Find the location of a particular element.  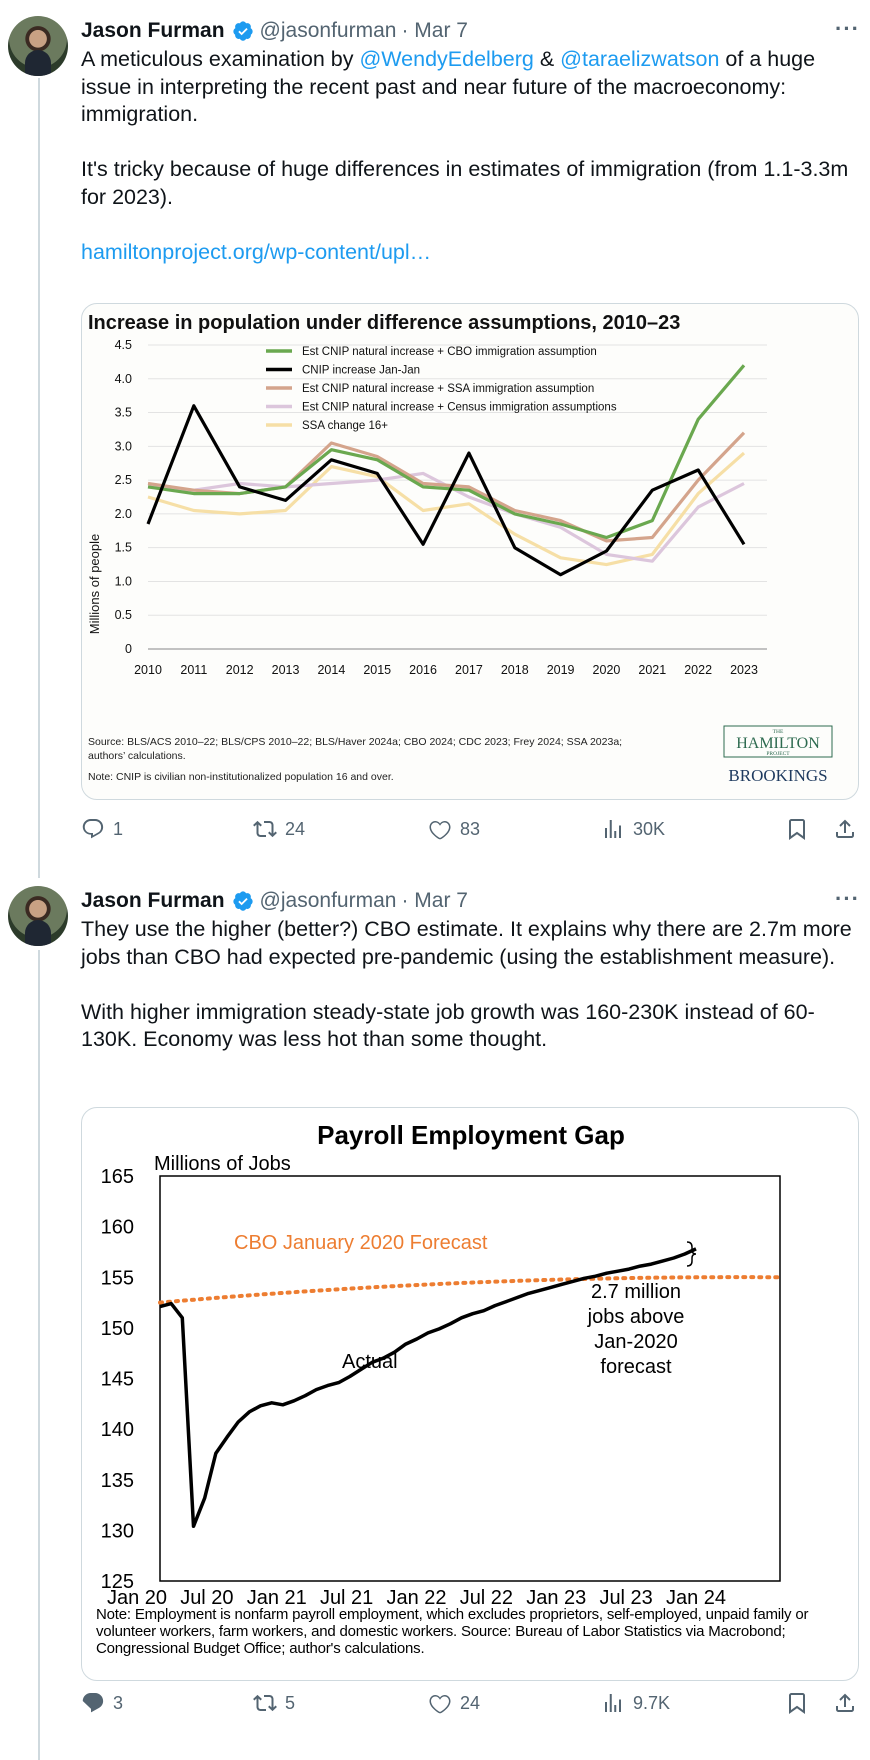

text-segment: & is located at coordinates (547, 59).